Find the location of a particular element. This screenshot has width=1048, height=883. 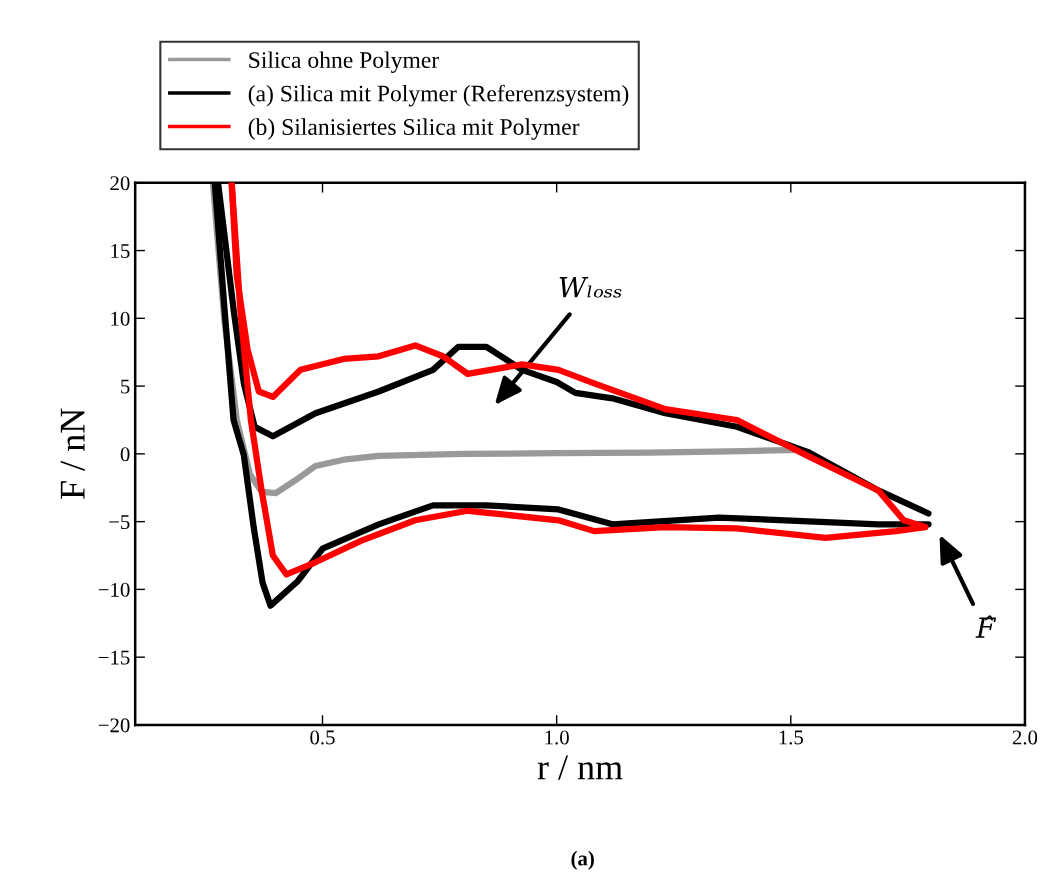

x-axis-title: r / nm is located at coordinates (580, 767).